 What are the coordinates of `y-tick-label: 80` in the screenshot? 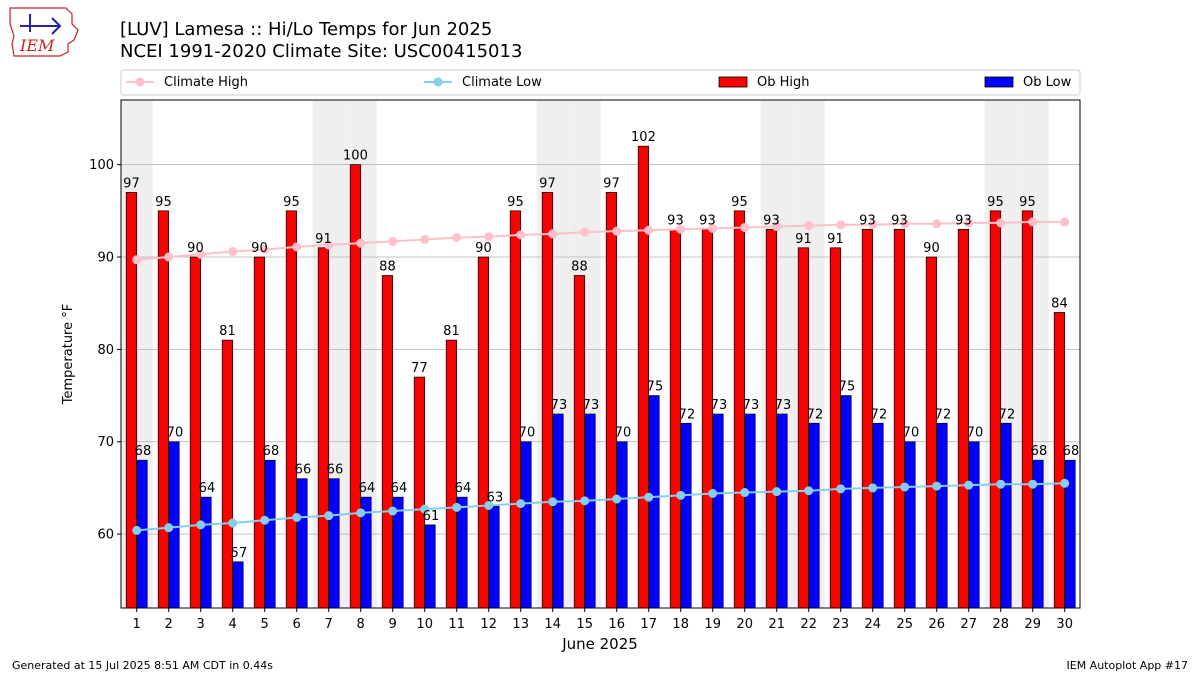 It's located at (105, 350).